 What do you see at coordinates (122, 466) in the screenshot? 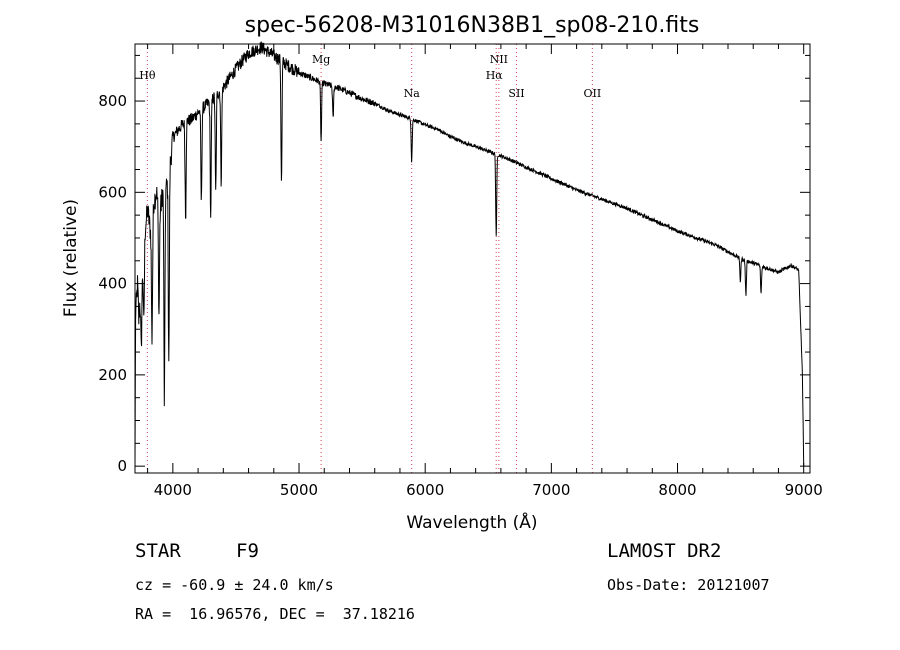
I see `y-tick-label: 0` at bounding box center [122, 466].